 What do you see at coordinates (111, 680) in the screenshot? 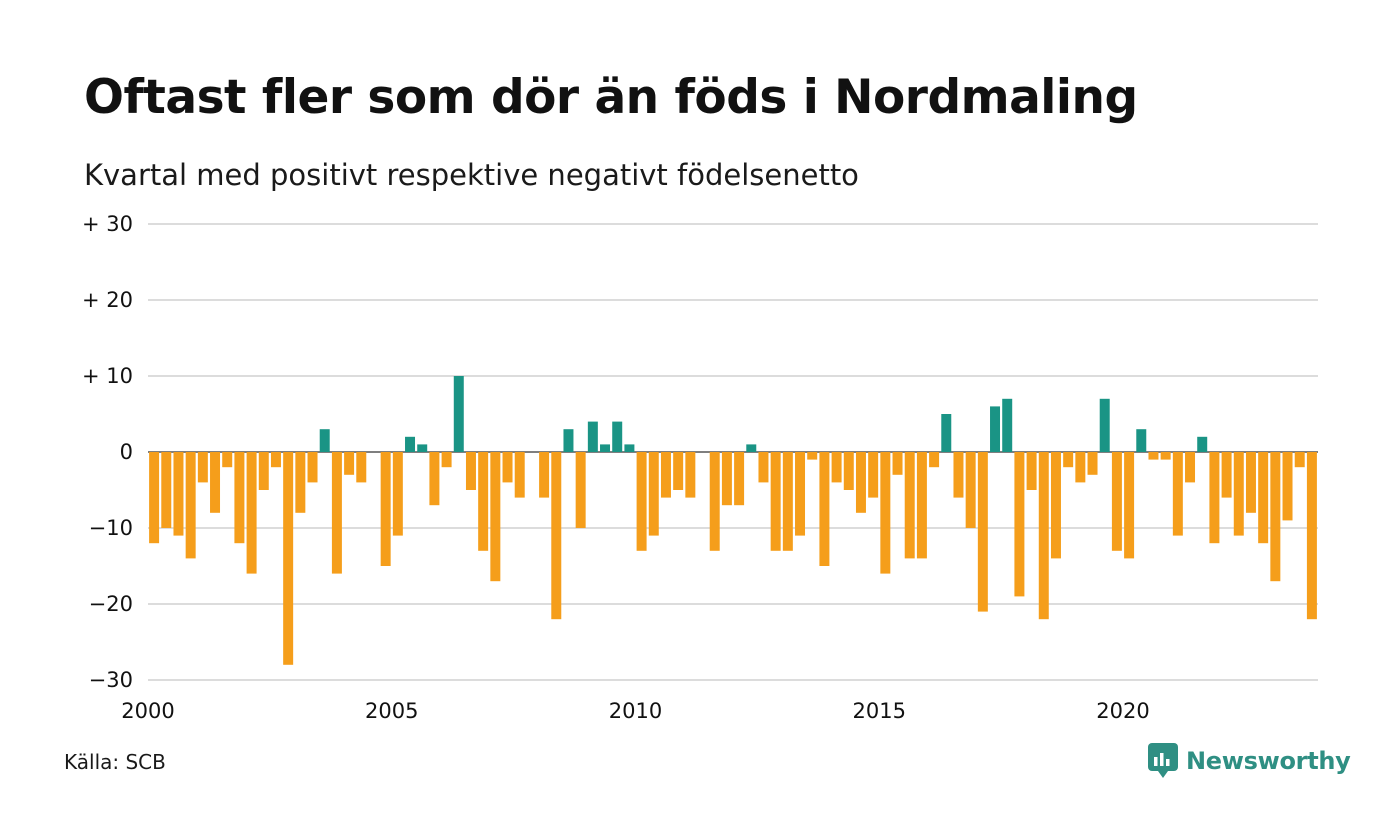
I see `y-tick-label: −30` at bounding box center [111, 680].